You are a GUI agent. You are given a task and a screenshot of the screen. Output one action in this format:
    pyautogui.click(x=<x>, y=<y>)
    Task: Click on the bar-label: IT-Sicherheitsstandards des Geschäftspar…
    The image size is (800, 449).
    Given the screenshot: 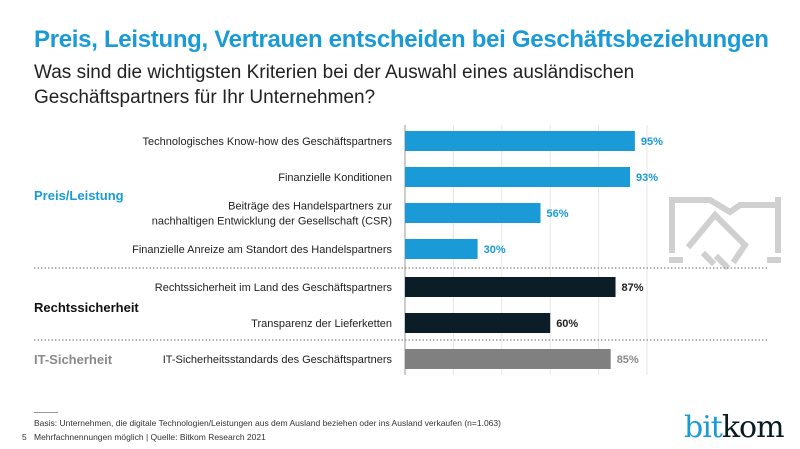 What is the action you would take?
    pyautogui.click(x=278, y=360)
    